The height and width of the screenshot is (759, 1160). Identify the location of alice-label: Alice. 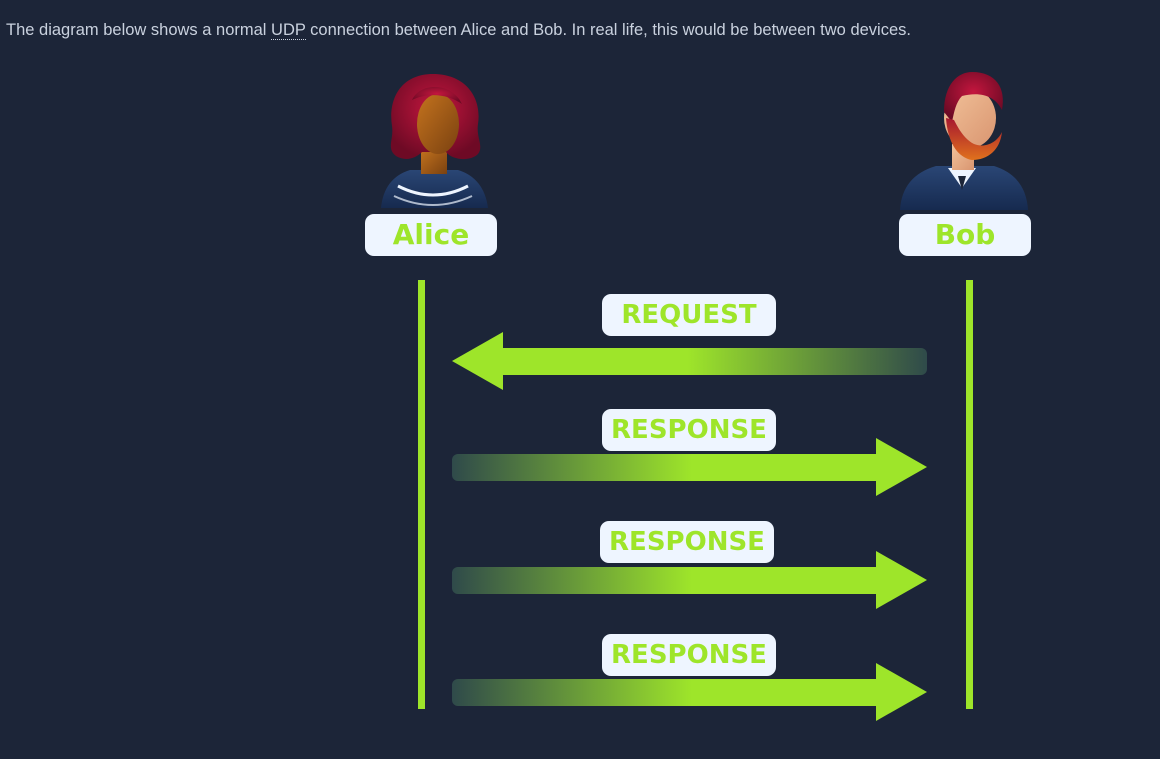
(431, 235).